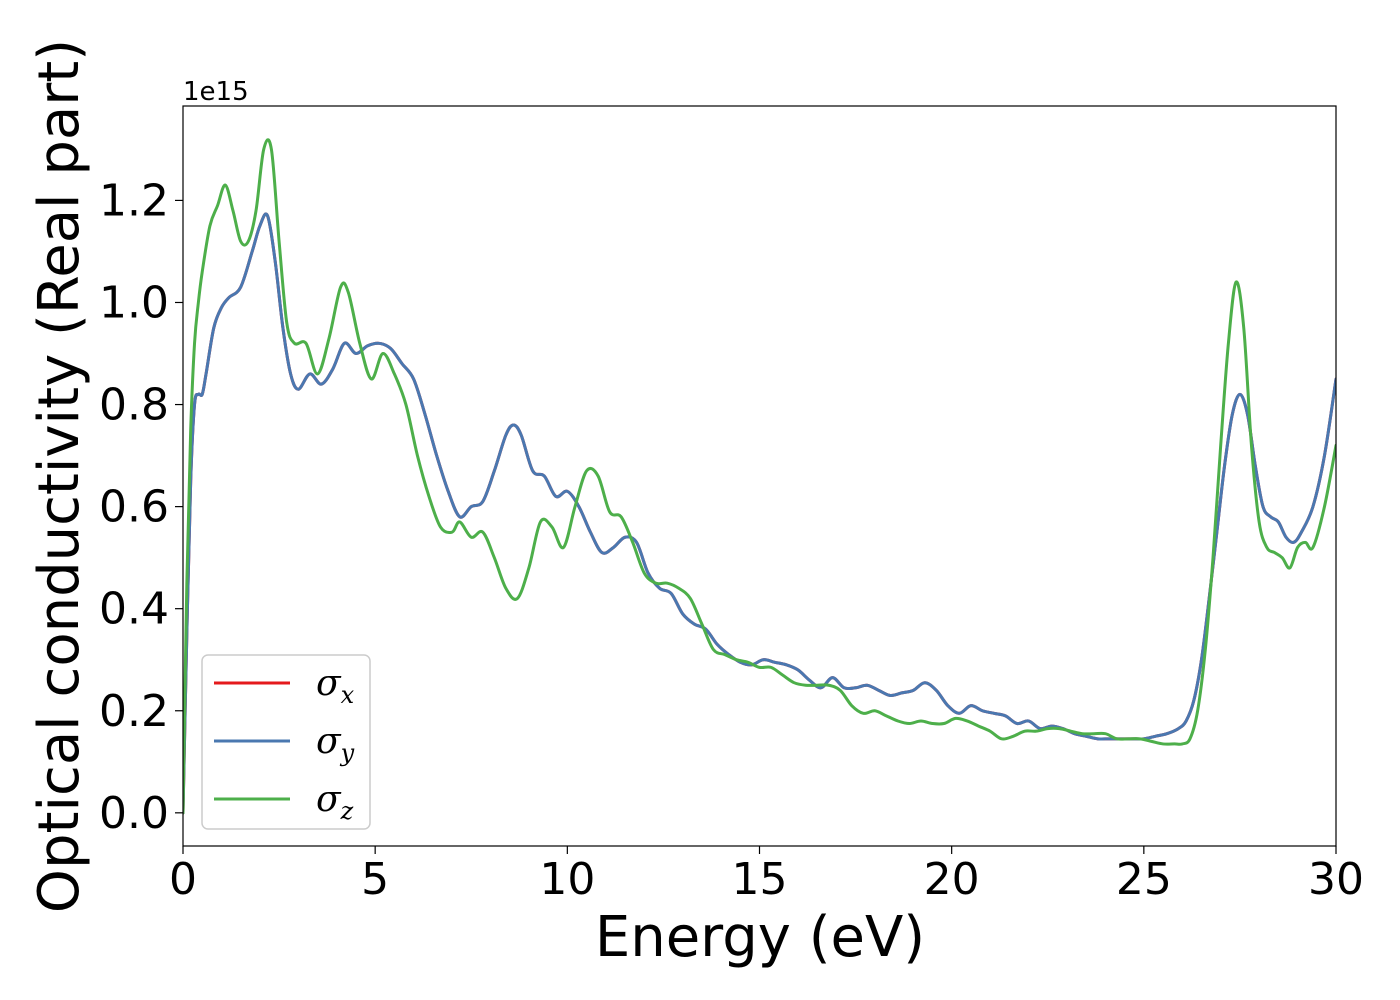  I want to click on y-tick-label: 0.2, so click(134, 711).